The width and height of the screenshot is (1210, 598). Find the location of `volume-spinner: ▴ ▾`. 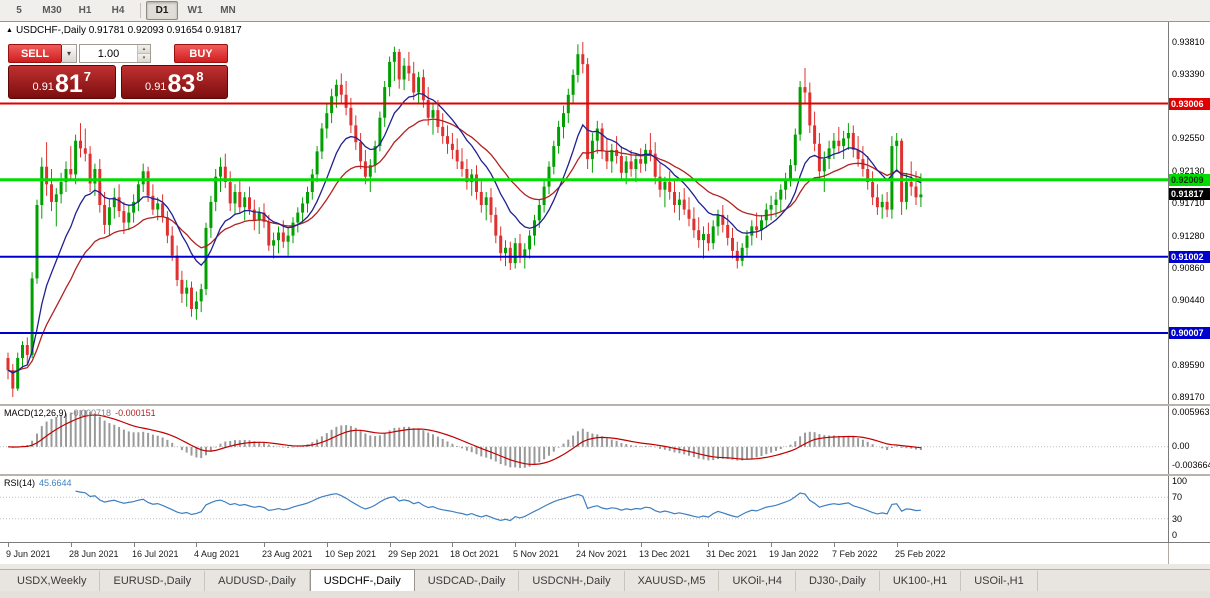

volume-spinner: ▴ ▾ is located at coordinates (143, 53).